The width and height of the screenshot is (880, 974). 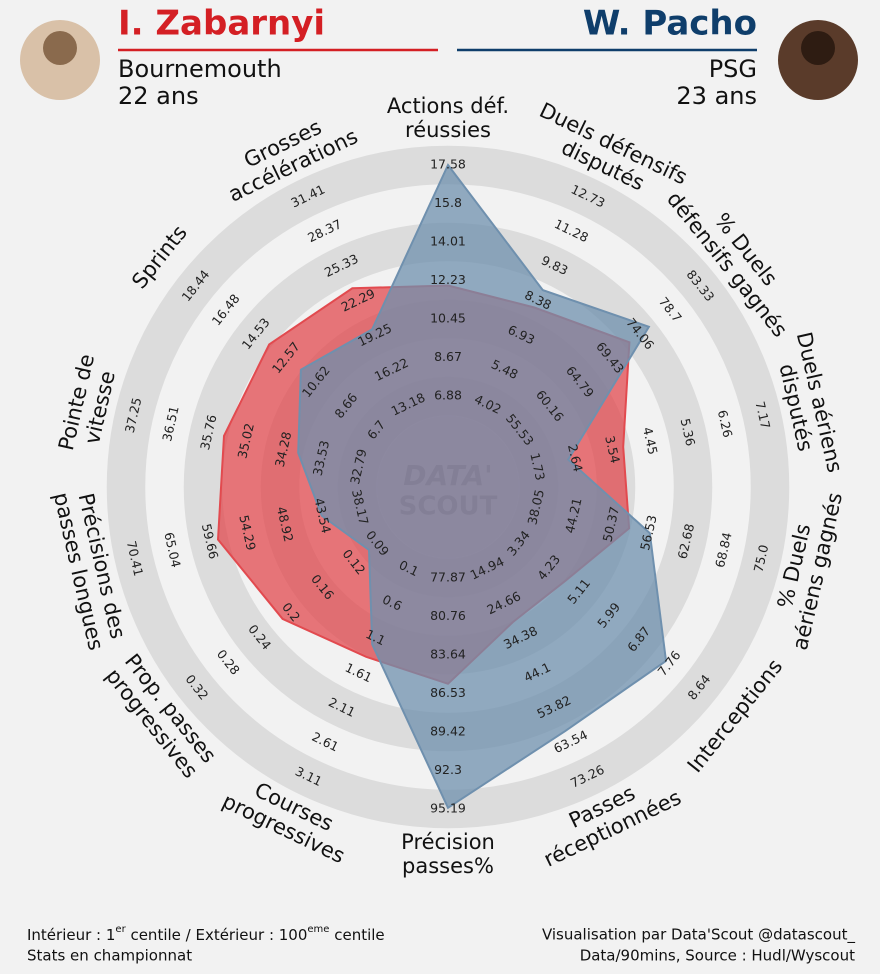 I want to click on tick-label: 89.42, so click(x=448, y=731).